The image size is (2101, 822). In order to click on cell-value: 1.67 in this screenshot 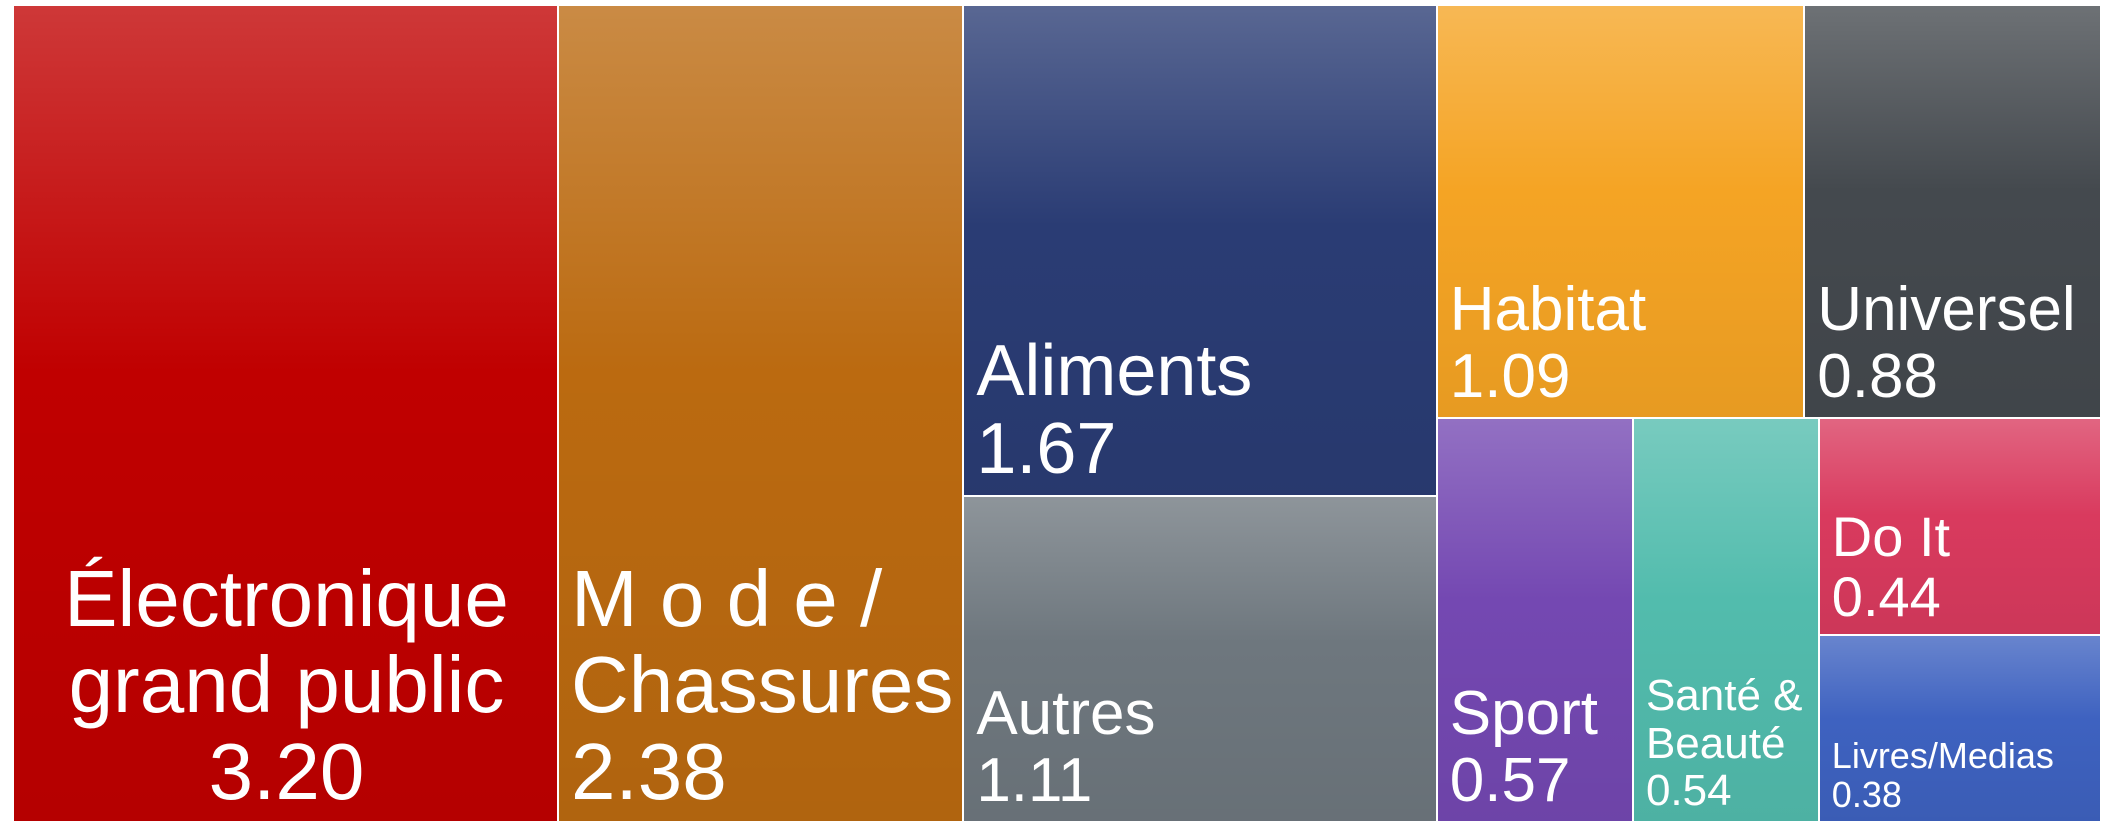, I will do `click(1046, 449)`.